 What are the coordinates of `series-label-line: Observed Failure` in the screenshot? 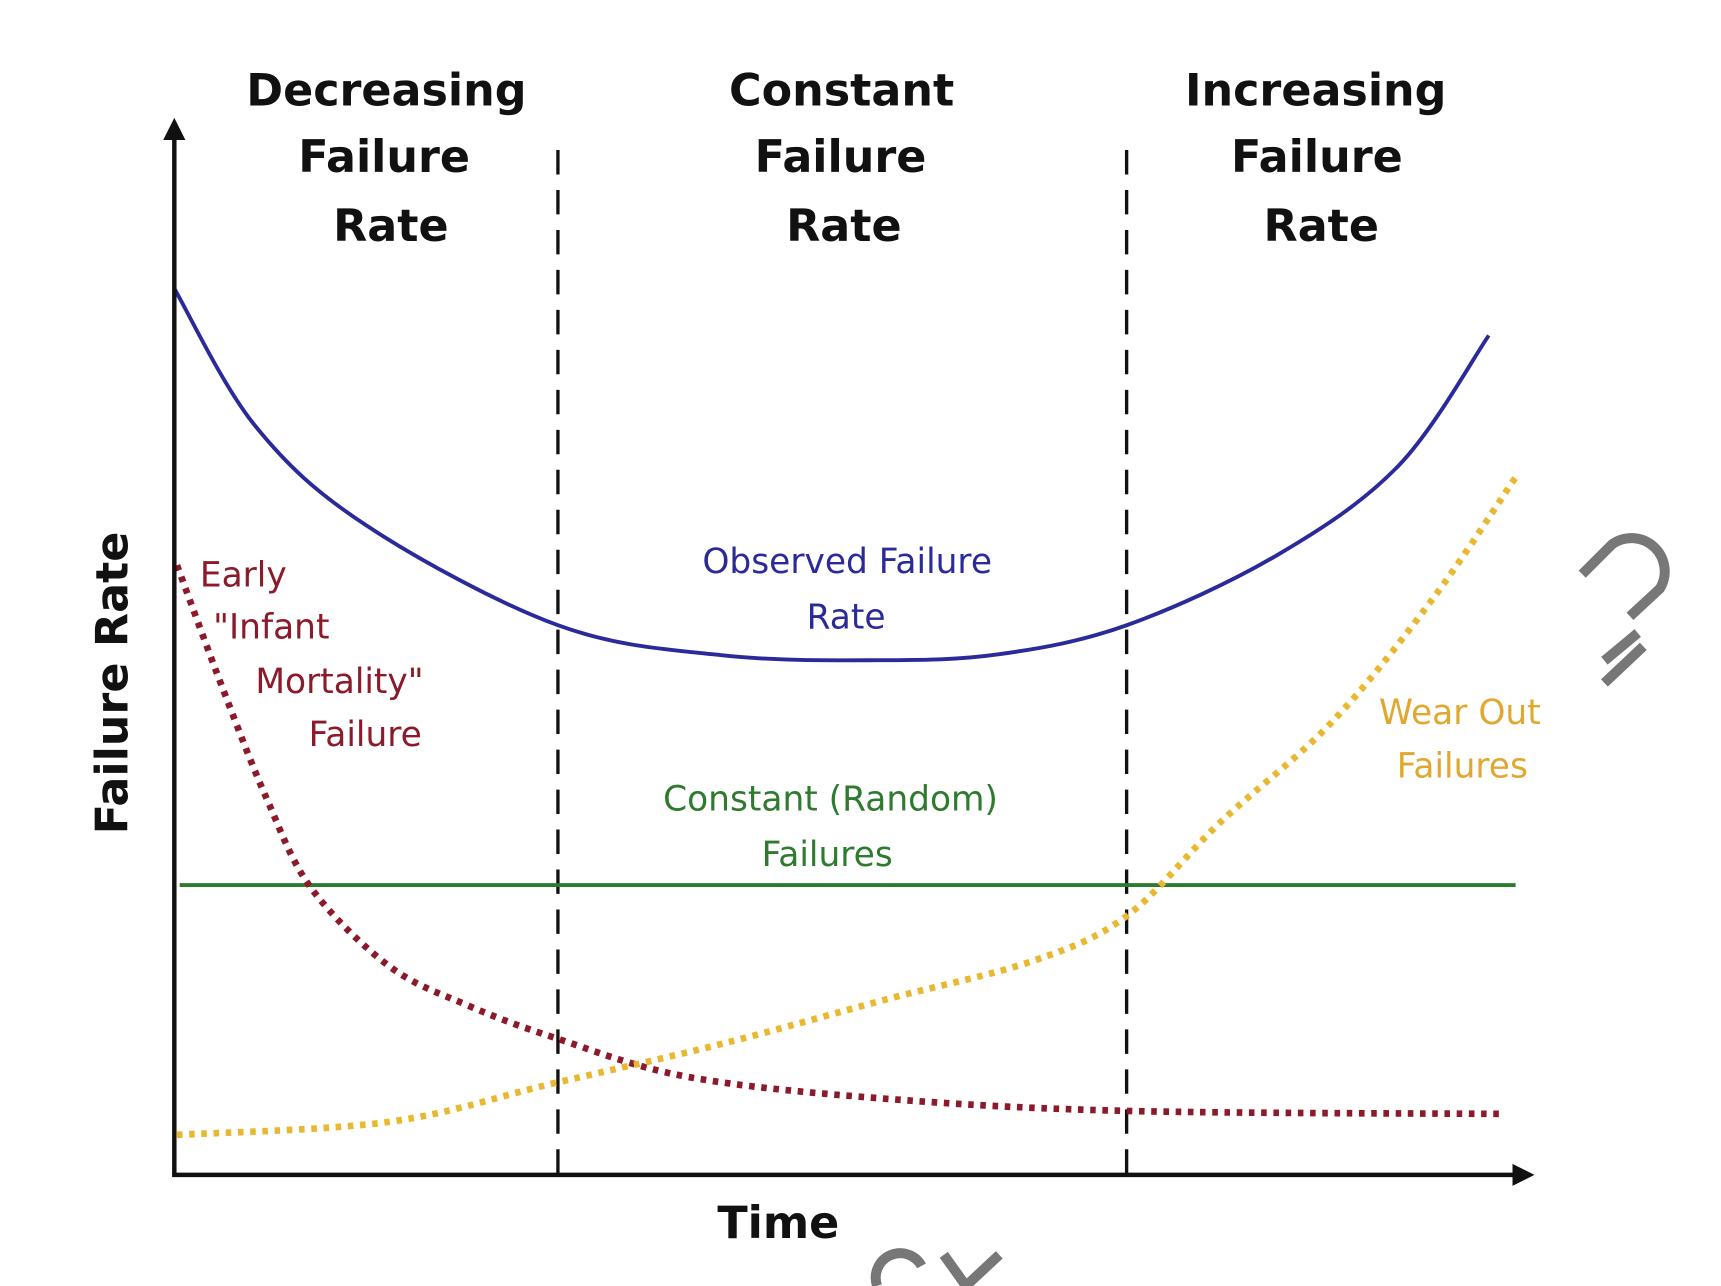 It's located at (847, 562).